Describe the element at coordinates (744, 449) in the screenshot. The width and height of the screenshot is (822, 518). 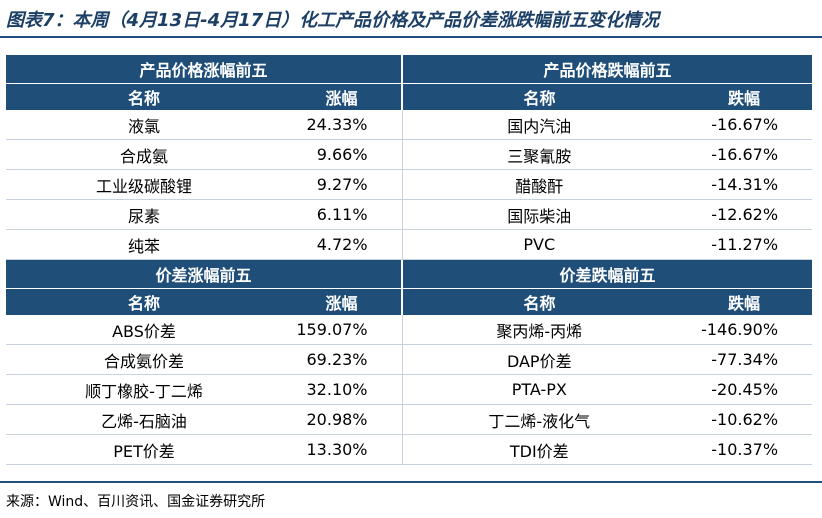
I see `down-spread-change: -10.37%` at that location.